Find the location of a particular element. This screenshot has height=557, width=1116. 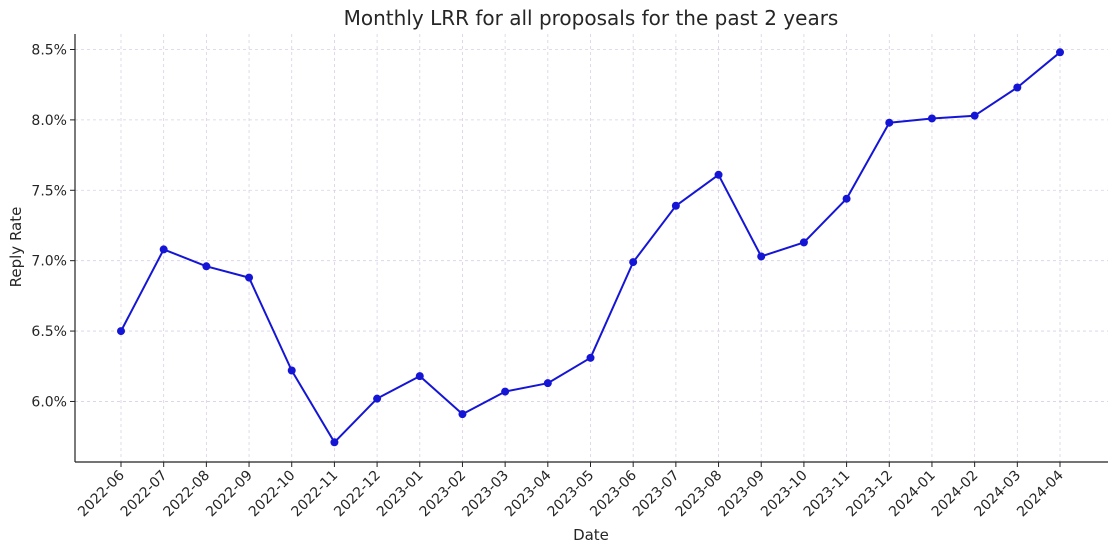

y-tick-label: 6.0% is located at coordinates (49, 402).